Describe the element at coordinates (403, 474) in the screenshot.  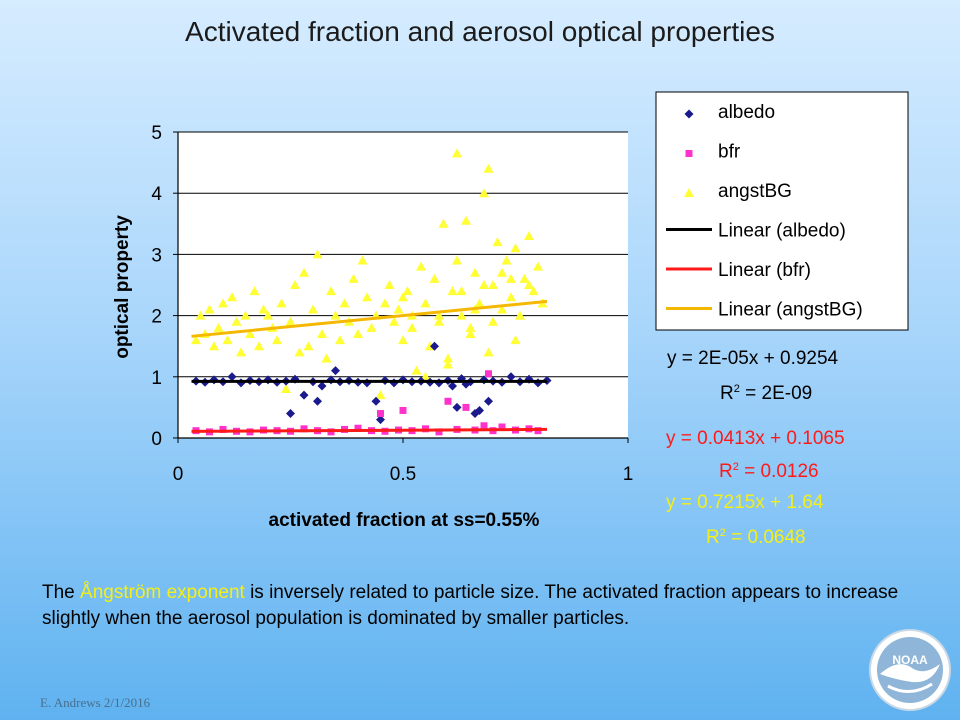
I see `x-tick-label: 0.5` at that location.